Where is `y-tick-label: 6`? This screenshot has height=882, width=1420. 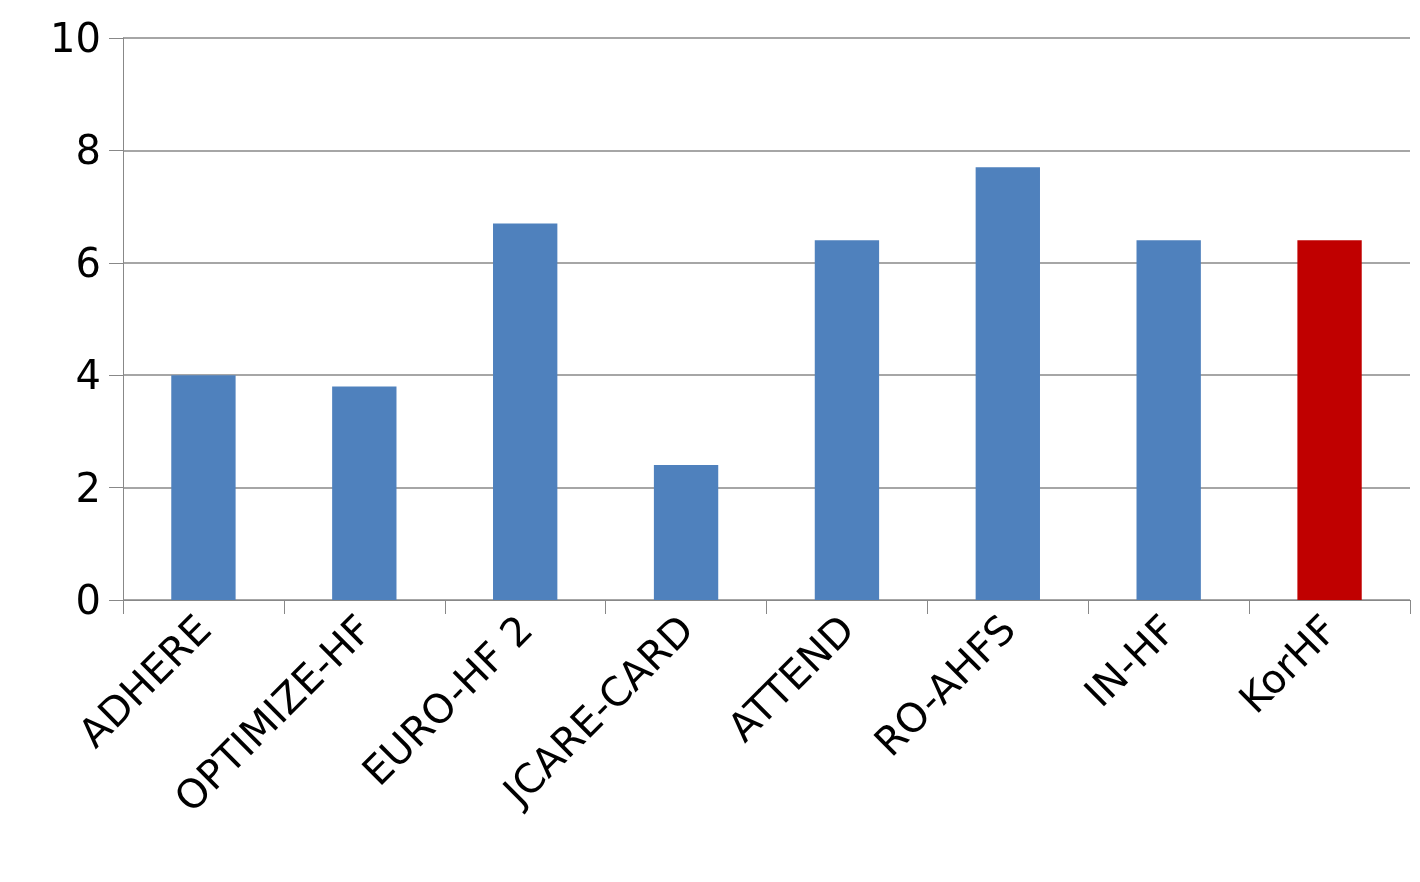
y-tick-label: 6 is located at coordinates (88, 262).